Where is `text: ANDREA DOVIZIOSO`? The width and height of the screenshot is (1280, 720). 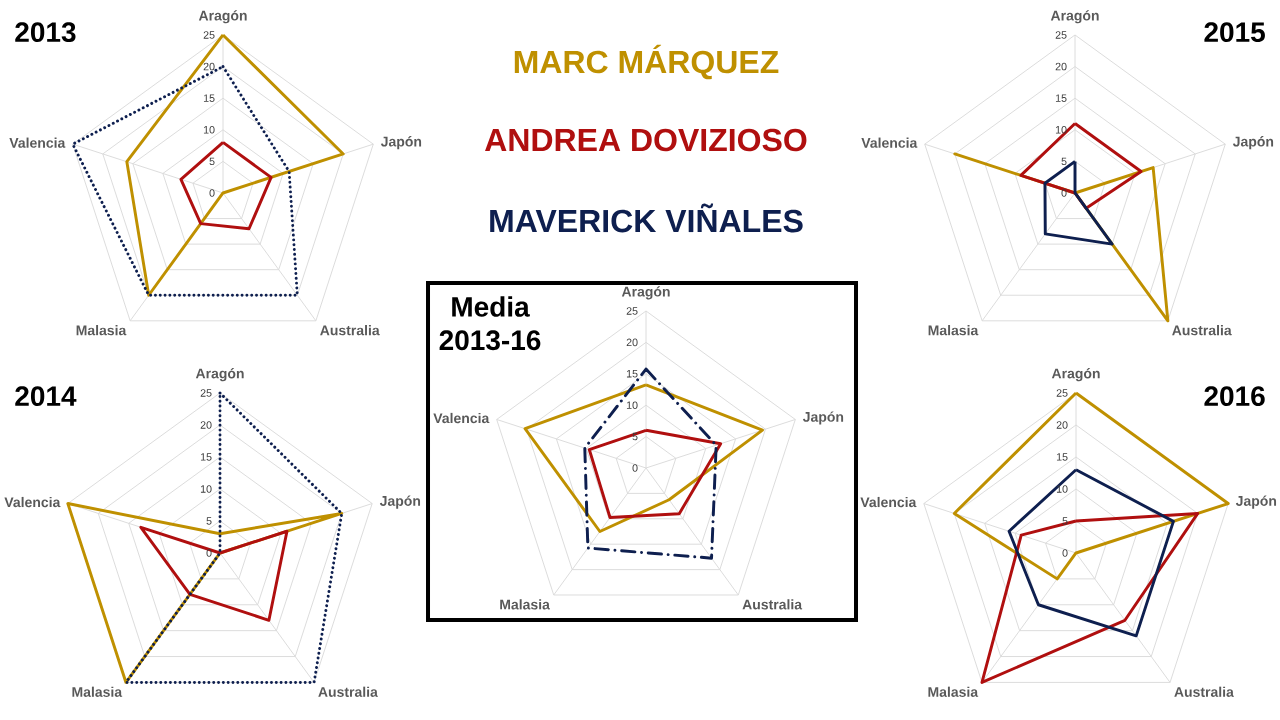
text: ANDREA DOVIZIOSO is located at coordinates (646, 140).